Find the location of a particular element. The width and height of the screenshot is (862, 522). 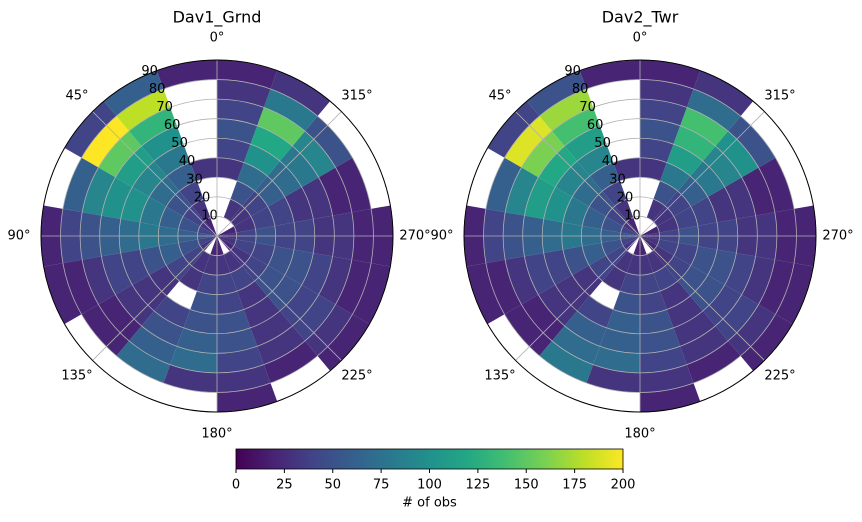

r-tick-label: 80 is located at coordinates (157, 89).